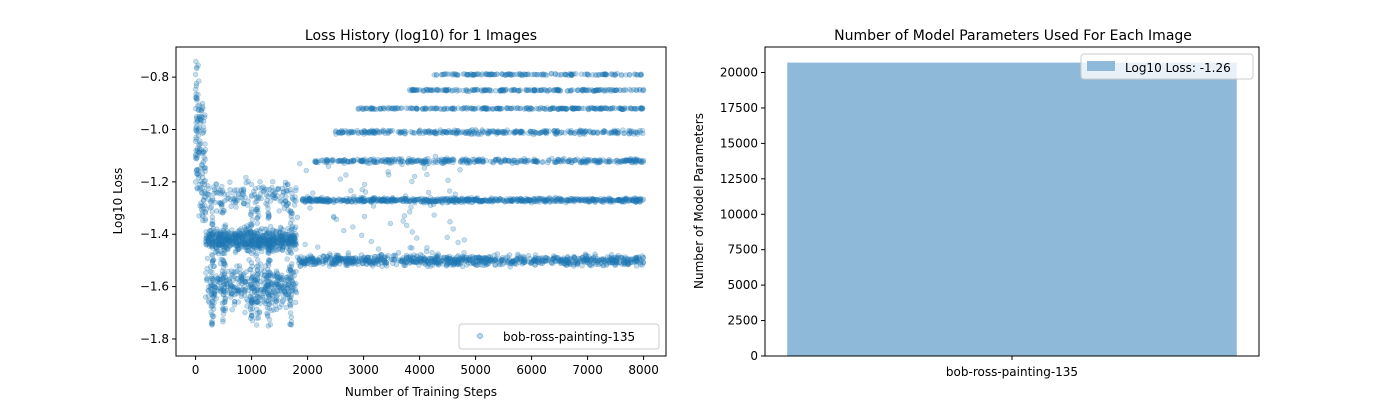 The width and height of the screenshot is (1400, 400). What do you see at coordinates (154, 287) in the screenshot?
I see `scatter-y-tick-label: −1.6` at bounding box center [154, 287].